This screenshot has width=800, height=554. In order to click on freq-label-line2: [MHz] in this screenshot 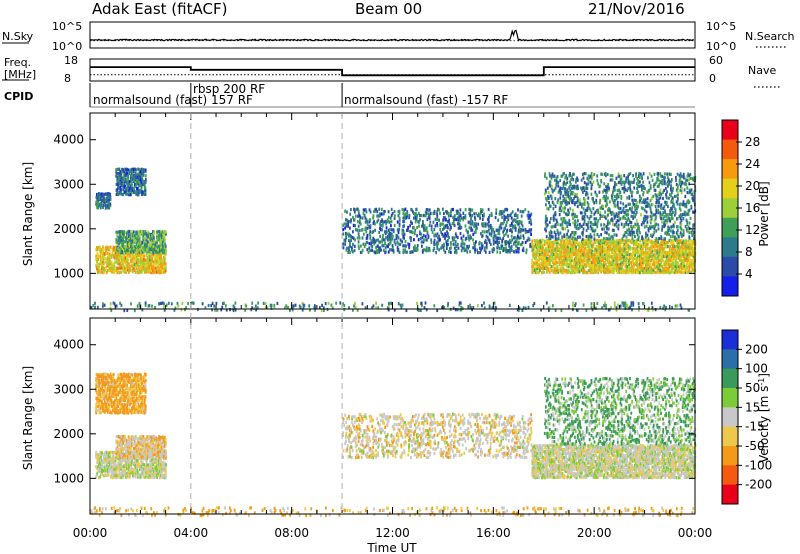, I will do `click(20, 74)`.